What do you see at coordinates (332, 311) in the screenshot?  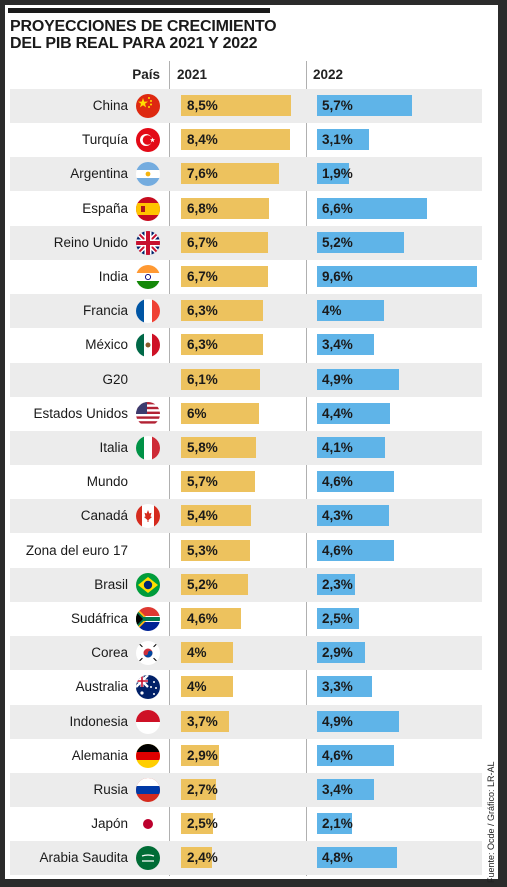 I see `data-label-2022: 4%` at bounding box center [332, 311].